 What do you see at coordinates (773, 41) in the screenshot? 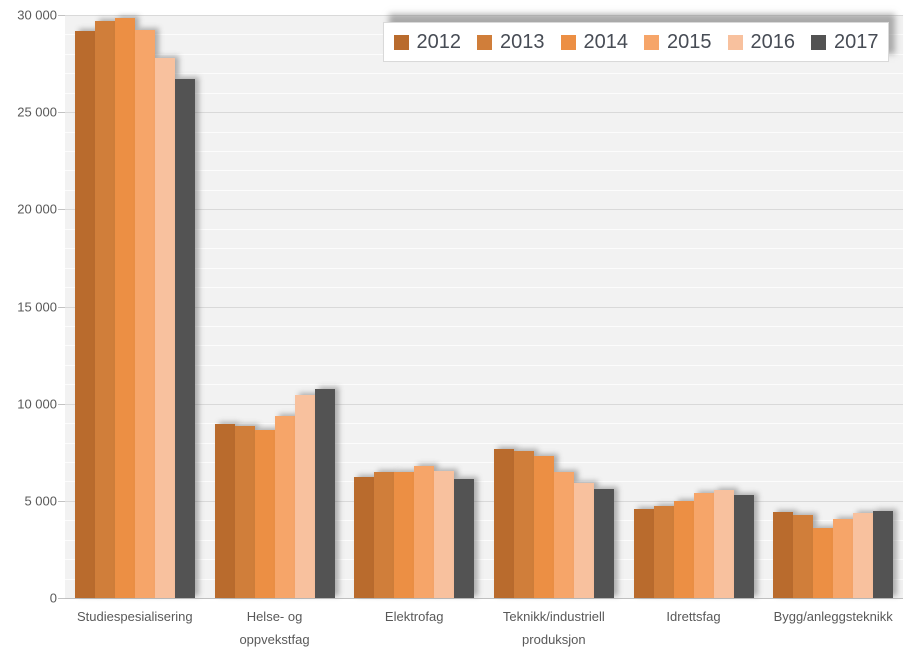
I see `legend-label: 2016` at bounding box center [773, 41].